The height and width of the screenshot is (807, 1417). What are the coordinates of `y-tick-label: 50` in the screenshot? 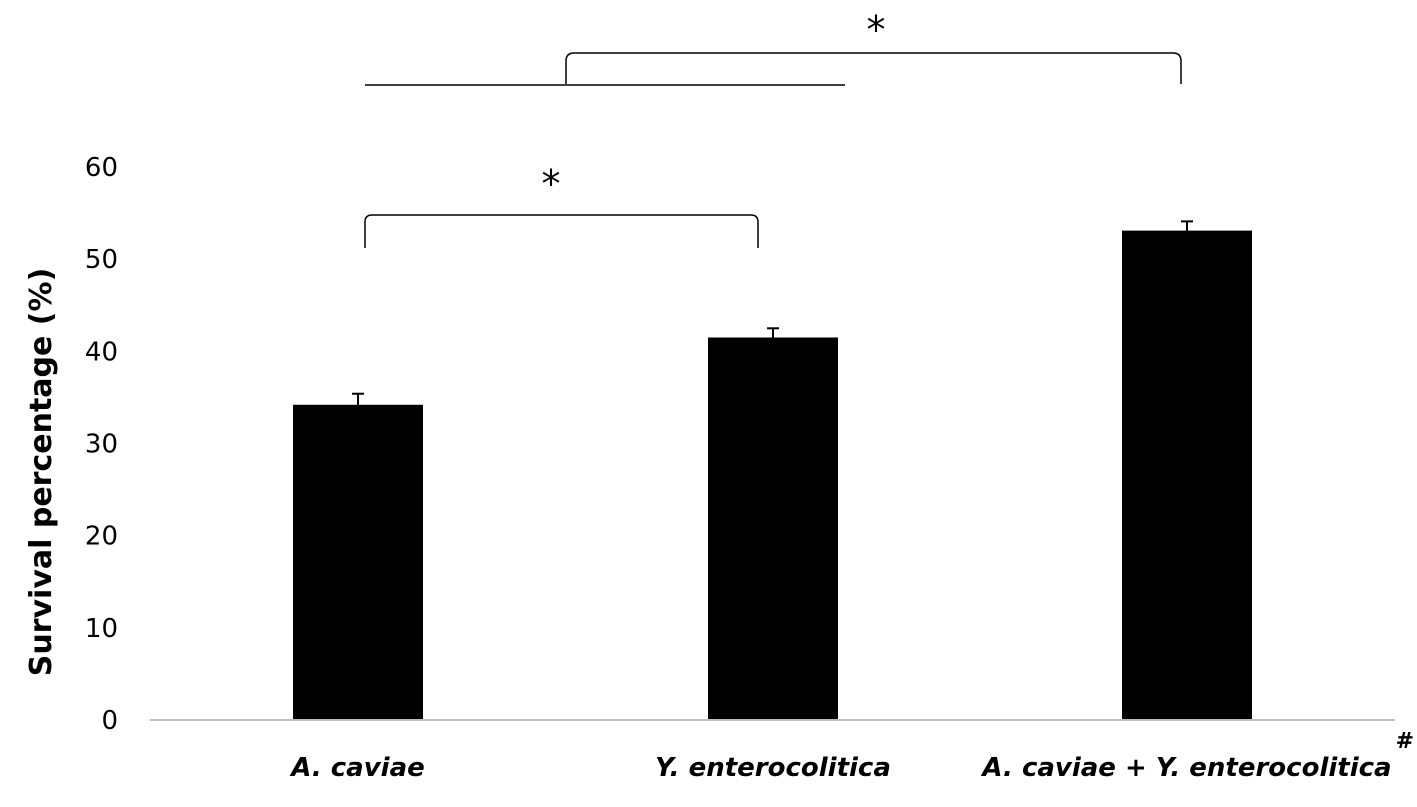 It's located at (101, 260).